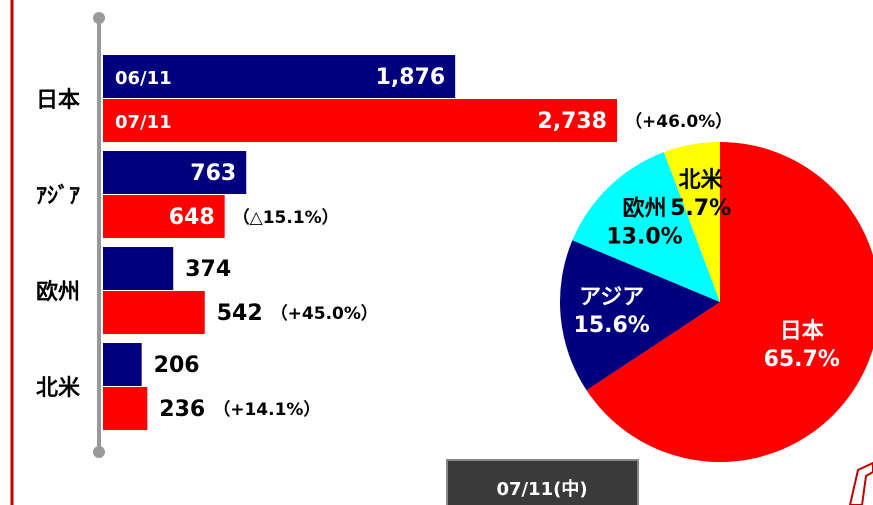 The width and height of the screenshot is (873, 505). I want to click on legend-label: 07/11, so click(143, 122).